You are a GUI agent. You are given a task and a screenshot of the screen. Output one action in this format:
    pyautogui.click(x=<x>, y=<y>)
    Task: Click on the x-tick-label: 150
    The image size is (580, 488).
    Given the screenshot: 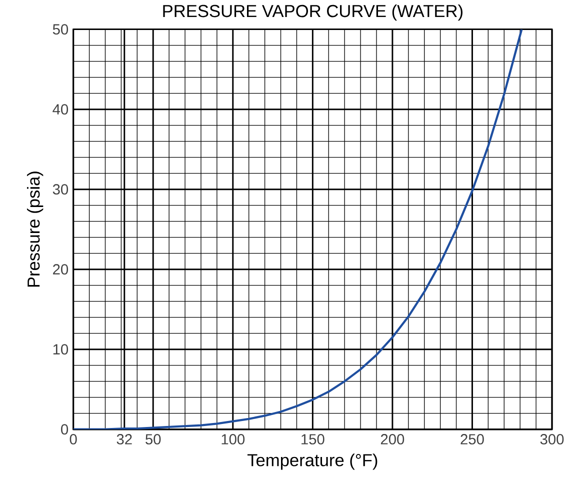 What is the action you would take?
    pyautogui.click(x=313, y=439)
    